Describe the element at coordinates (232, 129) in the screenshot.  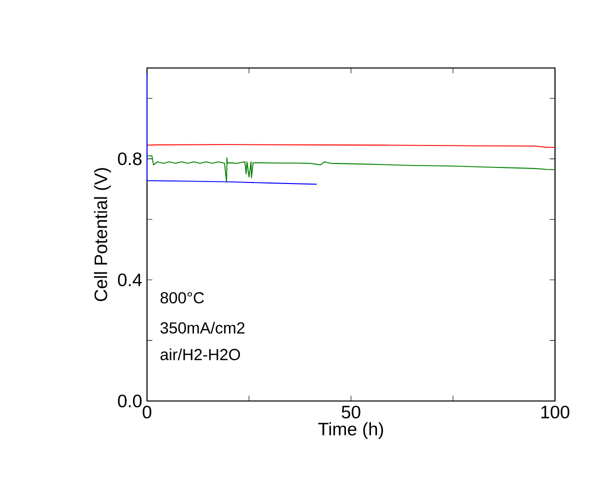
I see `line-series` at that location.